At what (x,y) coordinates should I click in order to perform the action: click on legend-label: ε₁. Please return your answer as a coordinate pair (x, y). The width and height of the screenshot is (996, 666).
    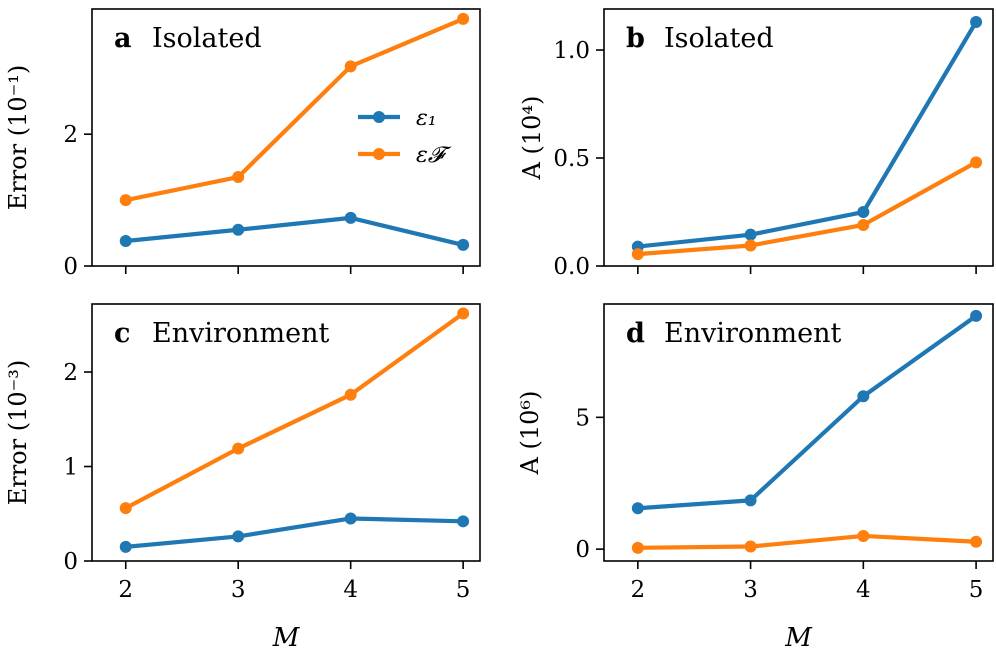
    Looking at the image, I should click on (426, 118).